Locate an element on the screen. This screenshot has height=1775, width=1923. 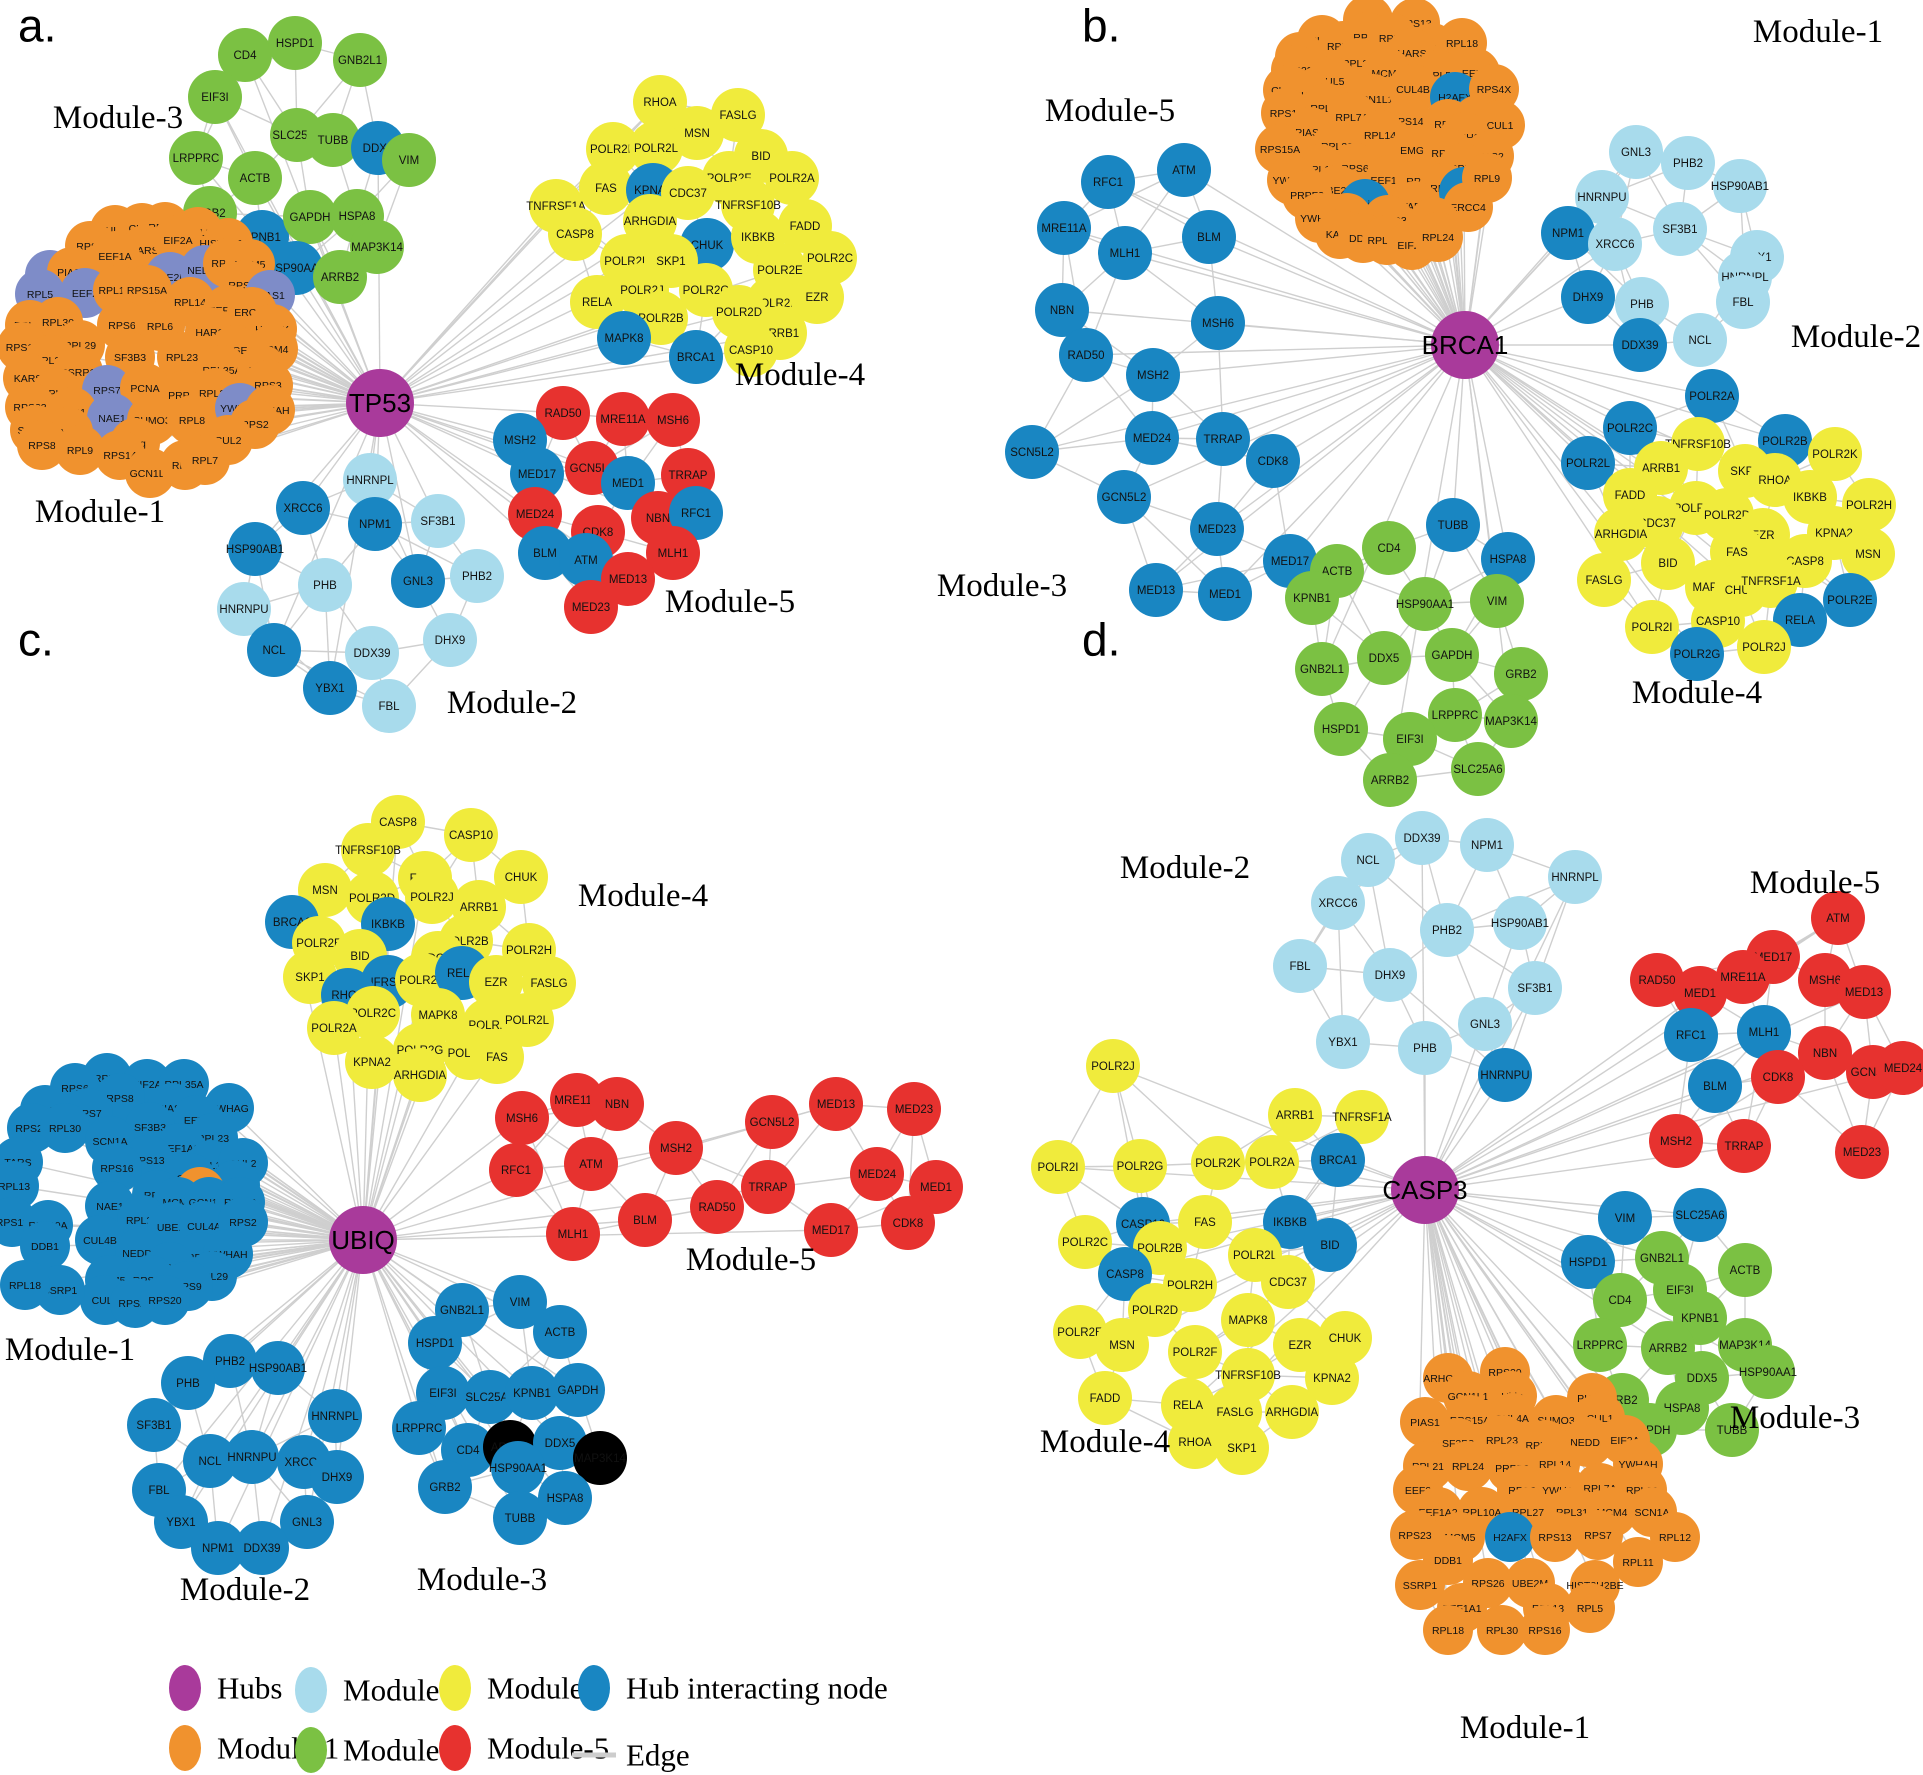
node-label: PHB is located at coordinates (188, 1384).